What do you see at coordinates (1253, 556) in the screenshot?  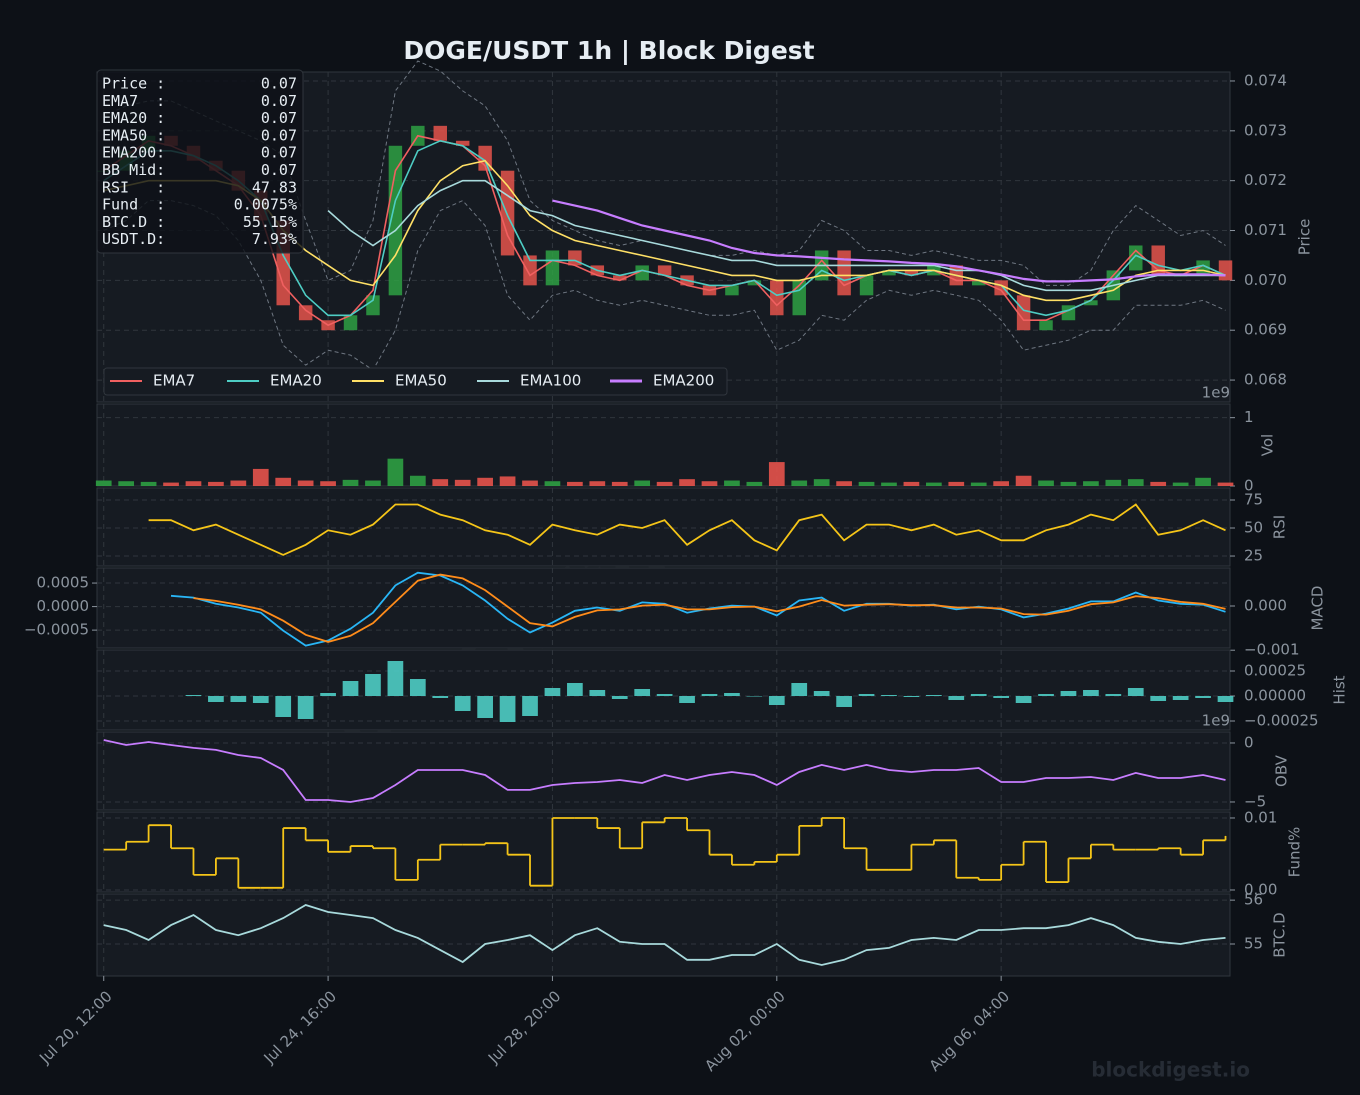 I see `y-tick-label: 25` at bounding box center [1253, 556].